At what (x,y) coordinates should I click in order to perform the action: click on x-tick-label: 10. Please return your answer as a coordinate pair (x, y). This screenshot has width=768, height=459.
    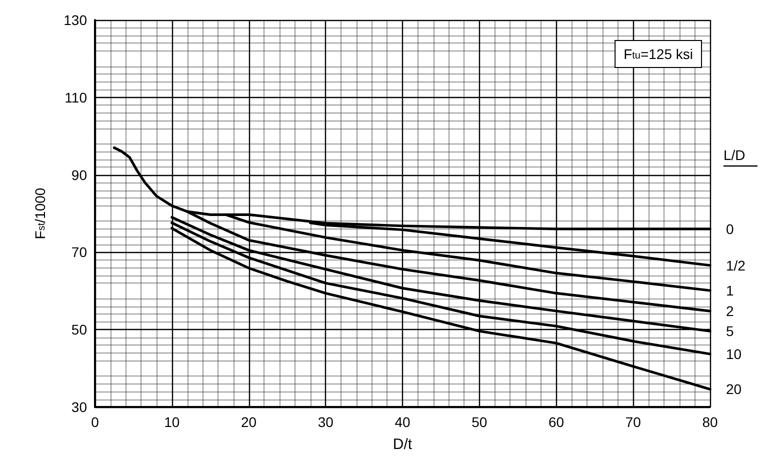
    Looking at the image, I should click on (172, 422).